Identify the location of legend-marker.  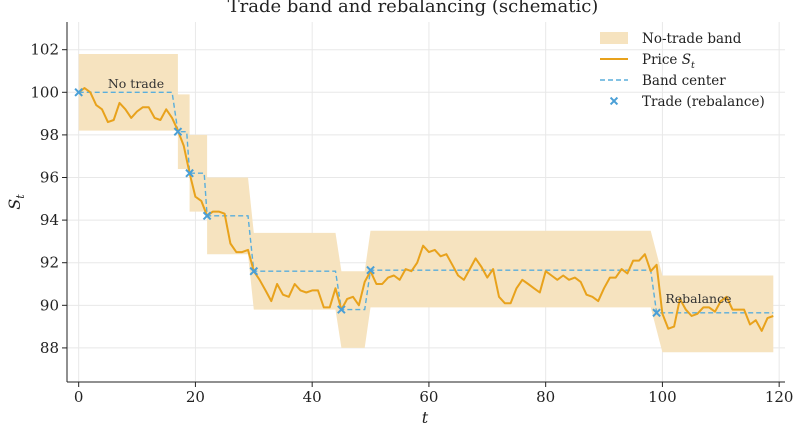
(614, 101).